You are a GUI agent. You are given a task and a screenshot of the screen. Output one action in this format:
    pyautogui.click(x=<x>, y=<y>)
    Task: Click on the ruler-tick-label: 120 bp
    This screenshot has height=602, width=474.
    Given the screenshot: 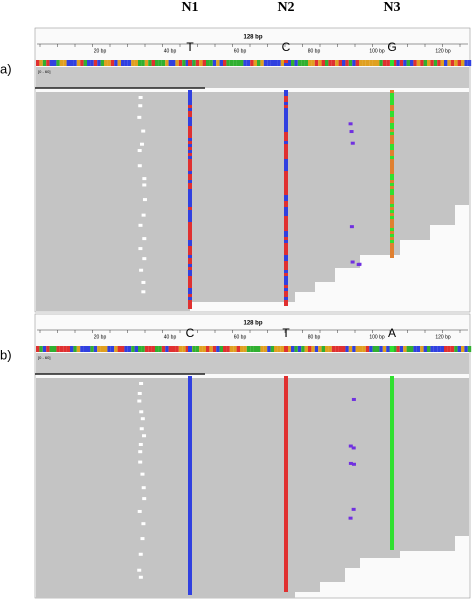 What is the action you would take?
    pyautogui.click(x=443, y=51)
    